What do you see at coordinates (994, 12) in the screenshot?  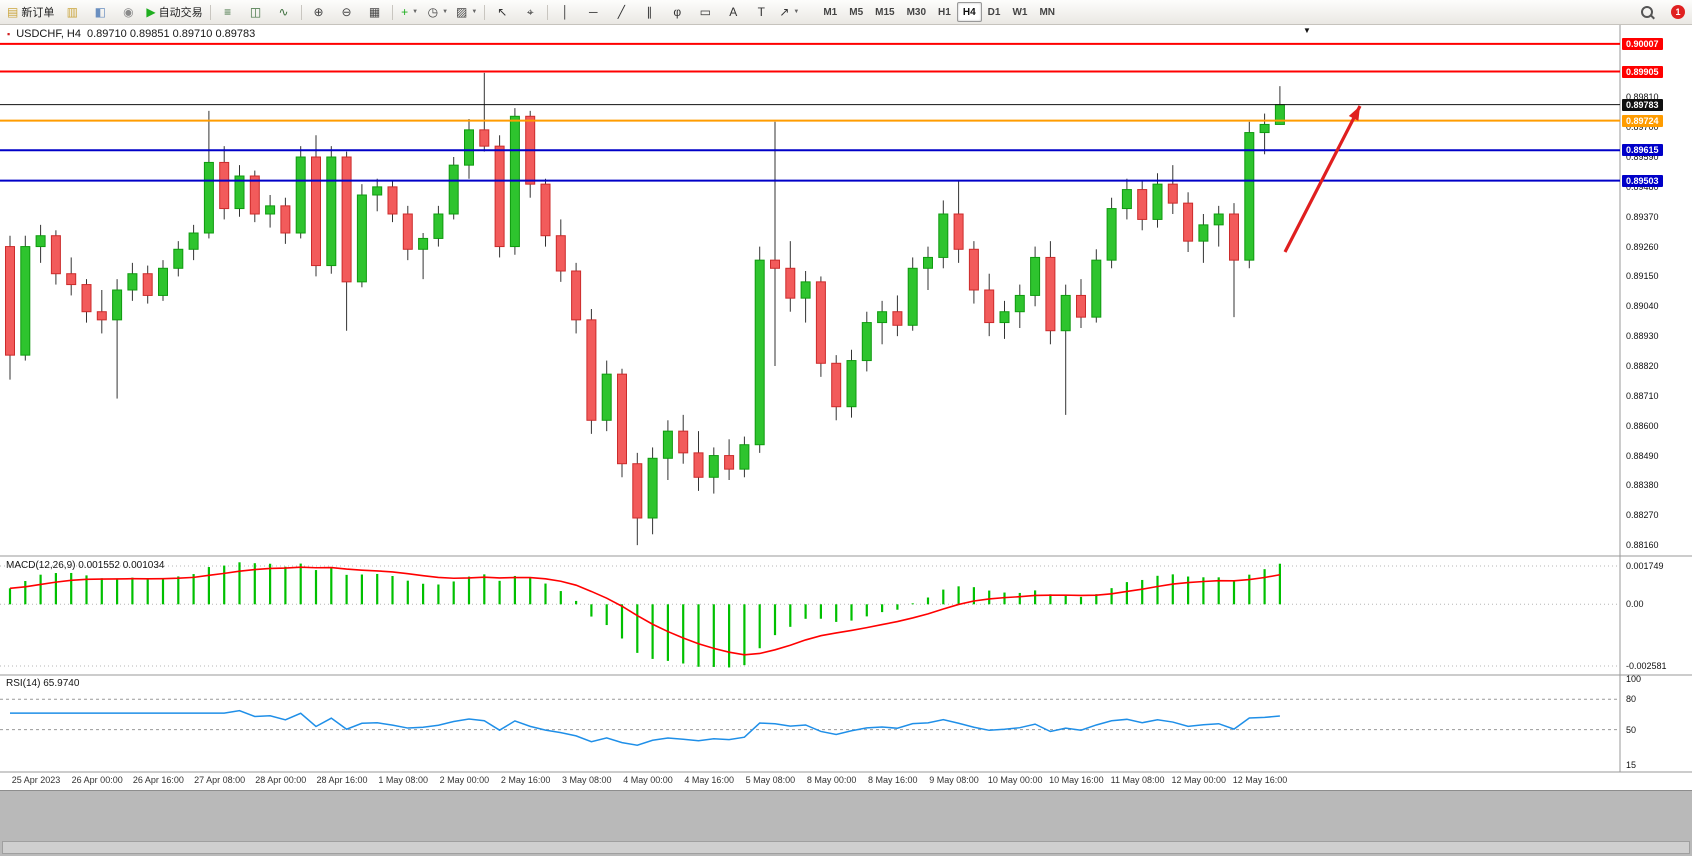 I see `timeframe-D1: D1` at bounding box center [994, 12].